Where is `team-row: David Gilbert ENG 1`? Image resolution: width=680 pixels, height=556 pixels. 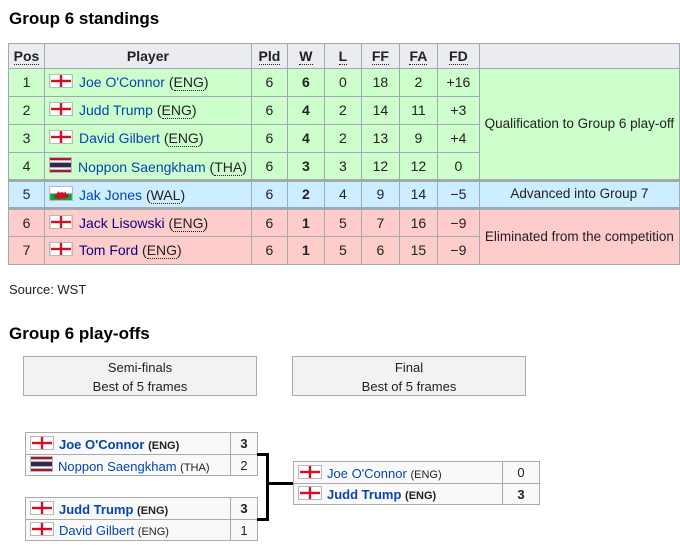
team-row: David Gilbert ENG 1 is located at coordinates (141, 529).